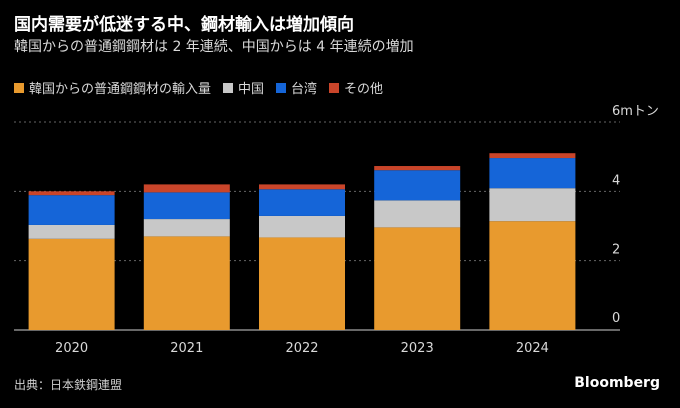 This screenshot has width=680, height=408. Describe the element at coordinates (364, 89) in the screenshot. I see `legend-label-other: その他` at that location.